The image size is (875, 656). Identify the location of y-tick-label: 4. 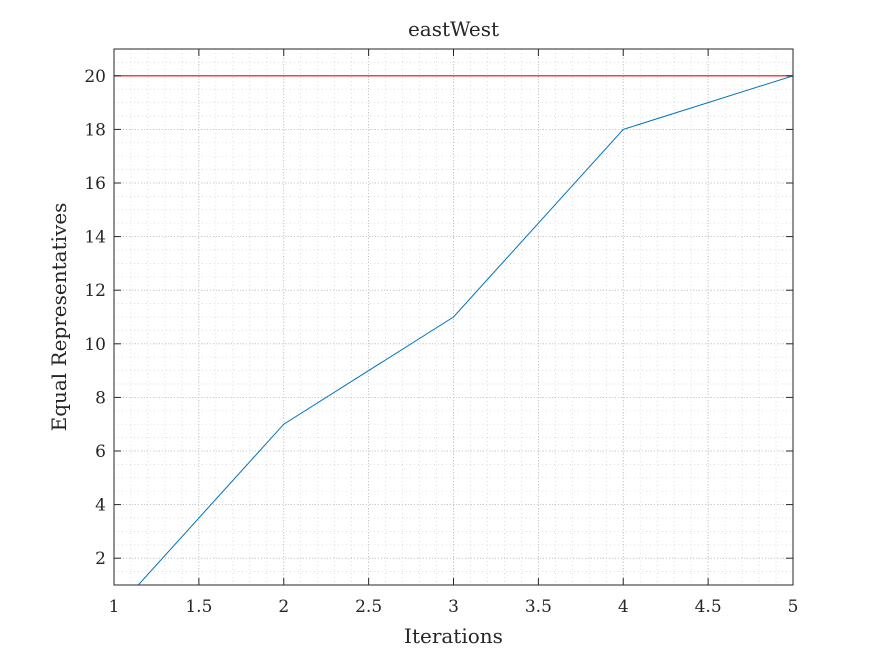
(100, 506).